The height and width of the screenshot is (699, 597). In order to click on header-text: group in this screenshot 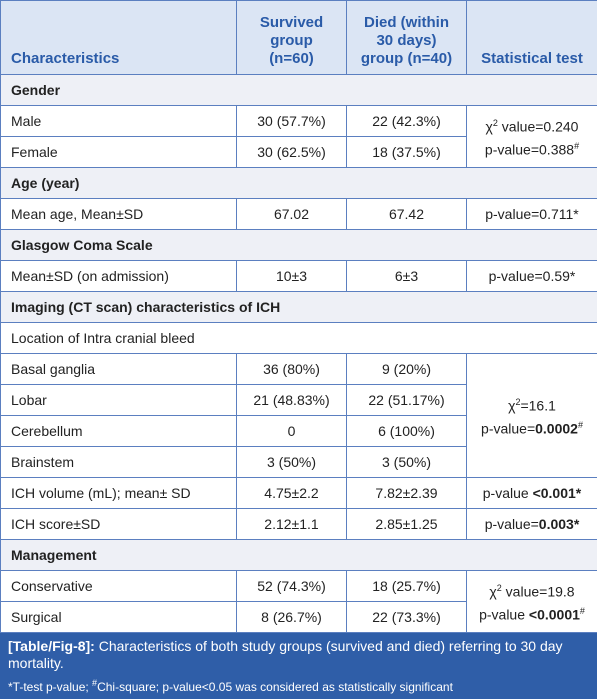, I will do `click(291, 40)`.